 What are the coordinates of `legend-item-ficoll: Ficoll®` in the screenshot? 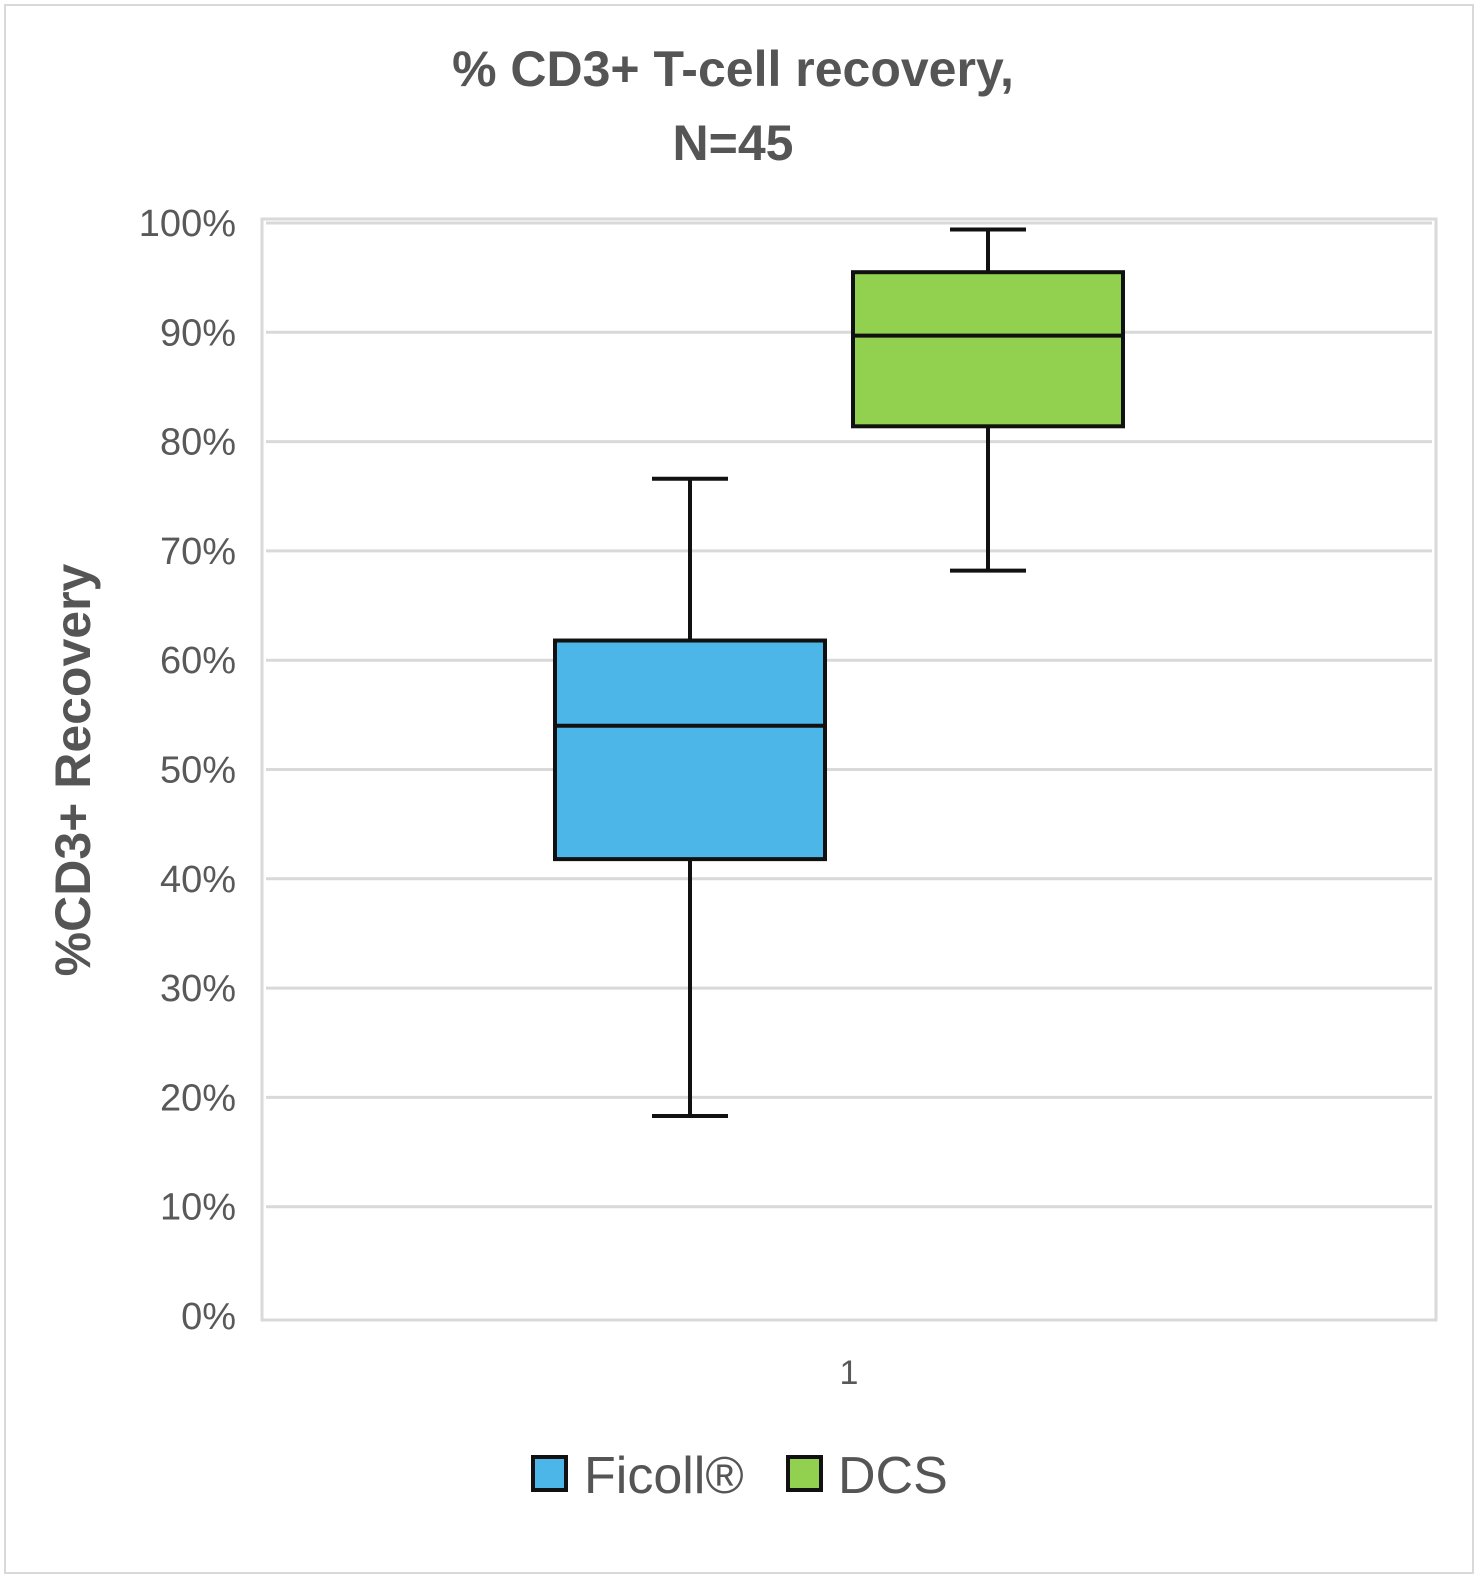 It's located at (637, 1476).